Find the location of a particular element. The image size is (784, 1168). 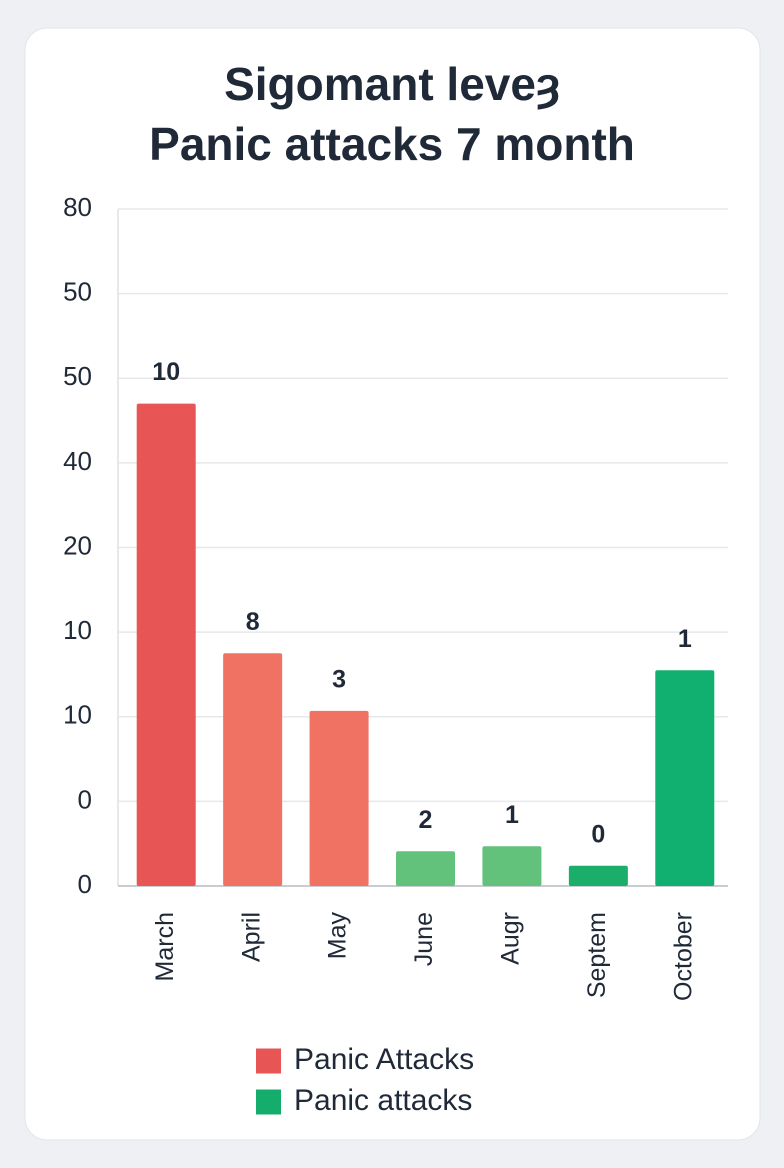

value-label: 10 is located at coordinates (166, 372).